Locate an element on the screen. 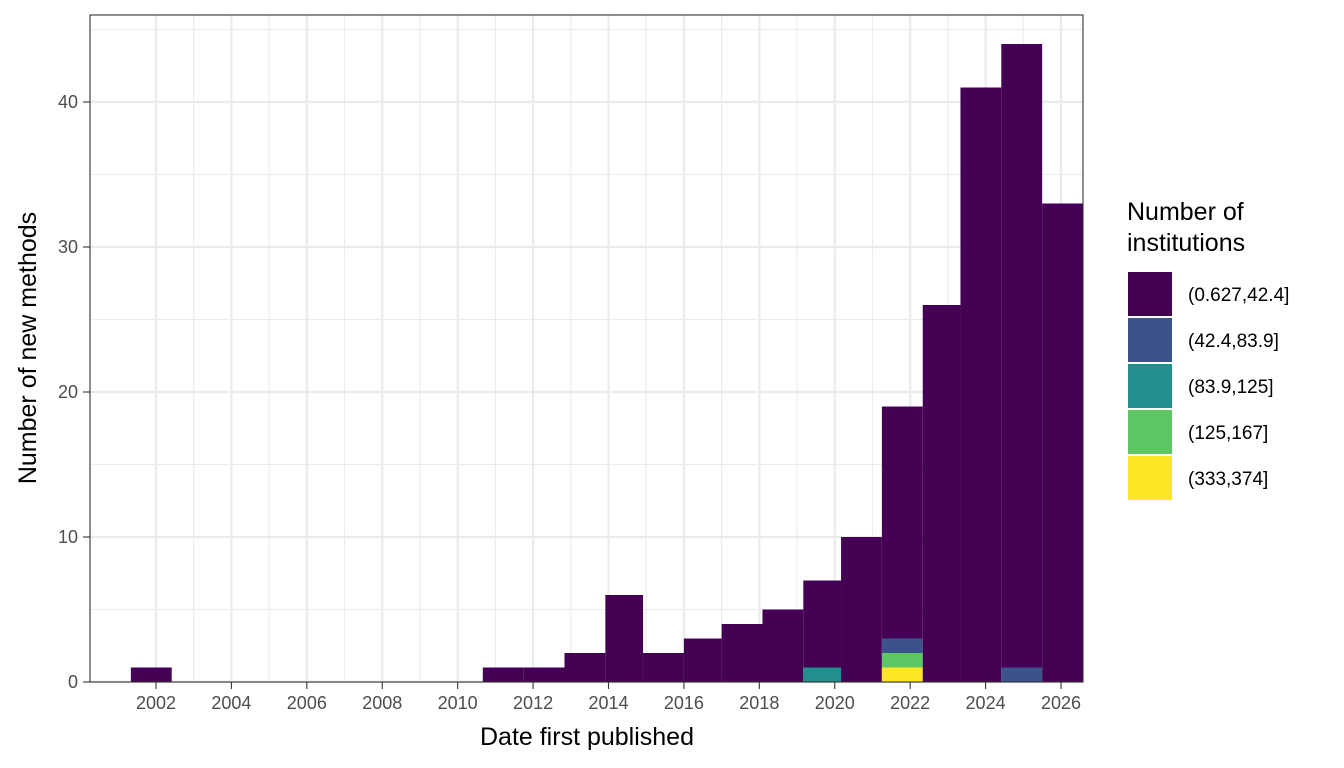 This screenshot has height=768, width=1344. x-tick-label: 2004 is located at coordinates (231, 703).